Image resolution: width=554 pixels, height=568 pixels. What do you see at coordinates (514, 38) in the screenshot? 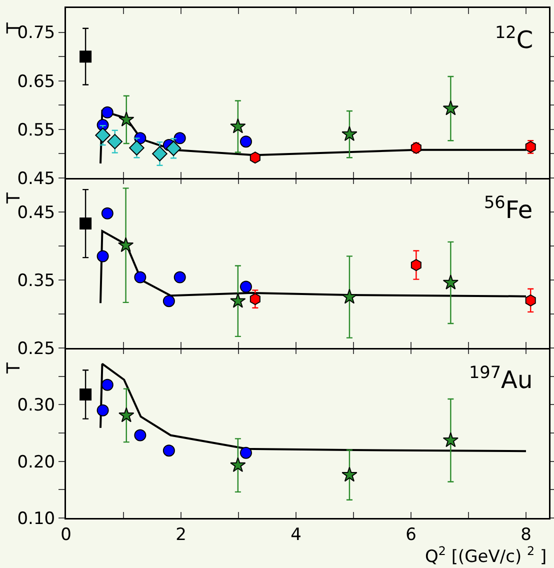
I see `annotation: $^{12}$C` at bounding box center [514, 38].